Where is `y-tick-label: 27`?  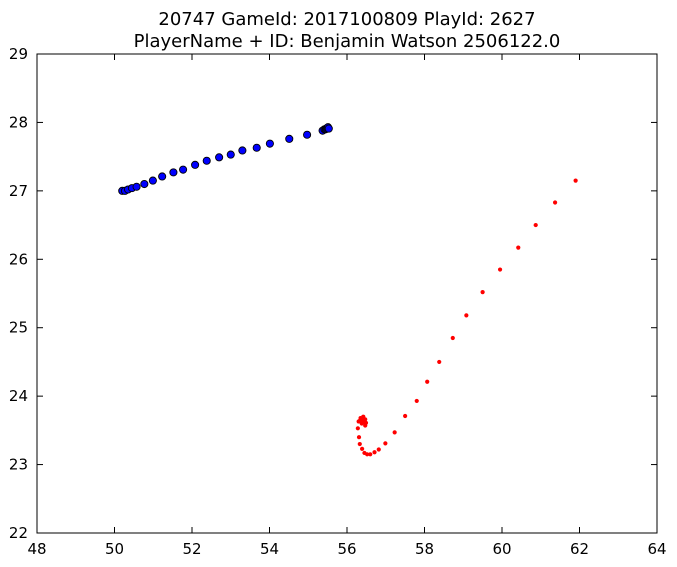
y-tick-label: 27 is located at coordinates (18, 191).